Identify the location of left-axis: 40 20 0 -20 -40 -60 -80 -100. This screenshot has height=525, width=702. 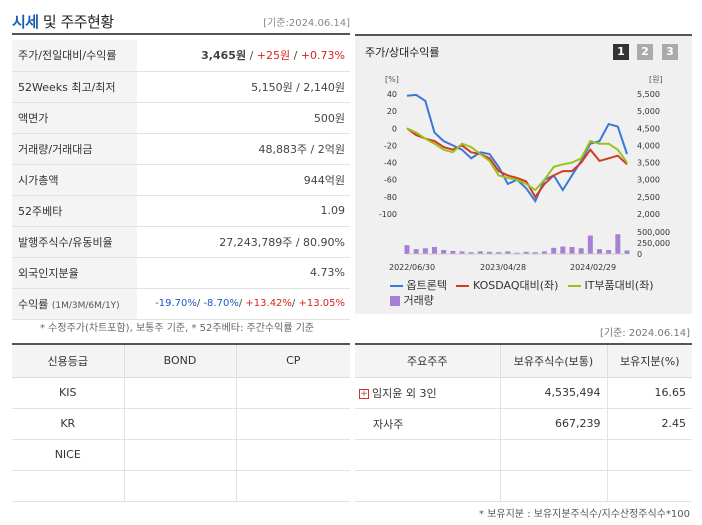
(388, 154).